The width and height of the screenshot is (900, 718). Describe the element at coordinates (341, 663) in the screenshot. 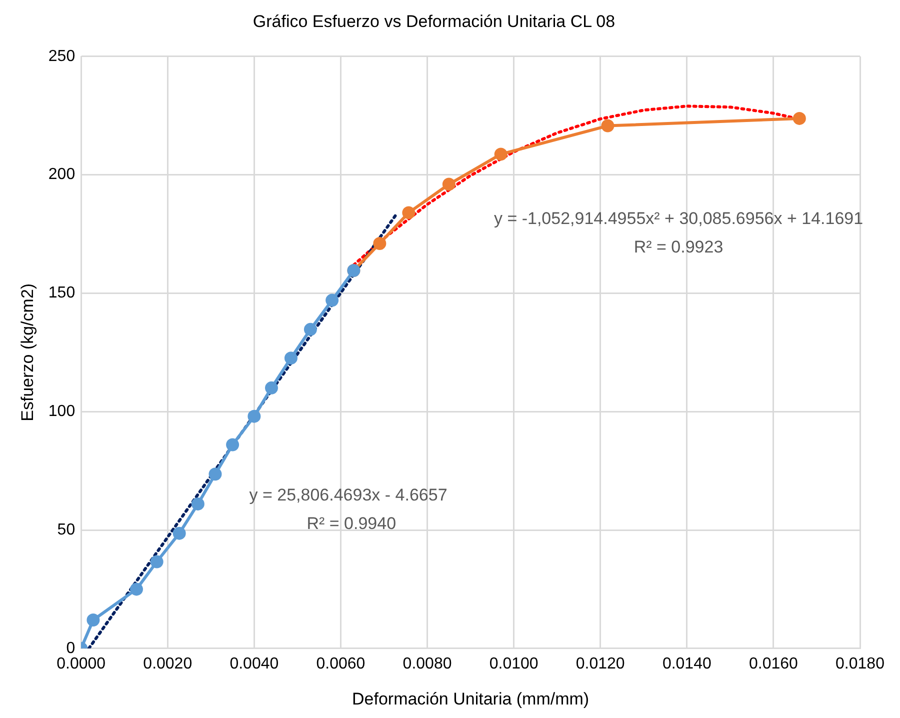

I see `x-tick-label: 0.0060` at that location.